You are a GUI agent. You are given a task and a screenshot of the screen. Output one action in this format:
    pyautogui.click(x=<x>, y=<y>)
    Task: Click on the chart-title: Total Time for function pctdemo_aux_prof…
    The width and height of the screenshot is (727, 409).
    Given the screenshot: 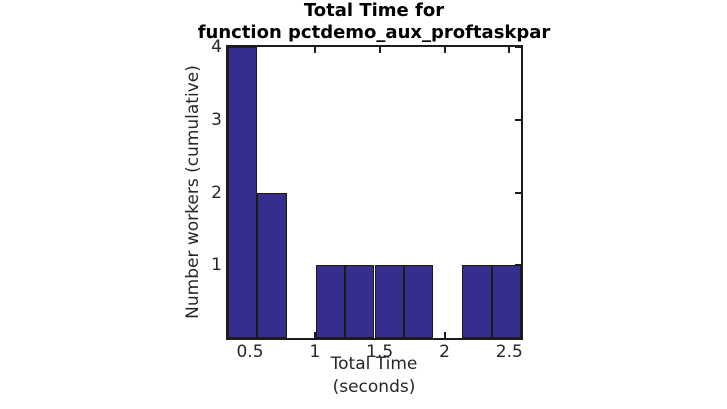 What is the action you would take?
    pyautogui.click(x=374, y=22)
    